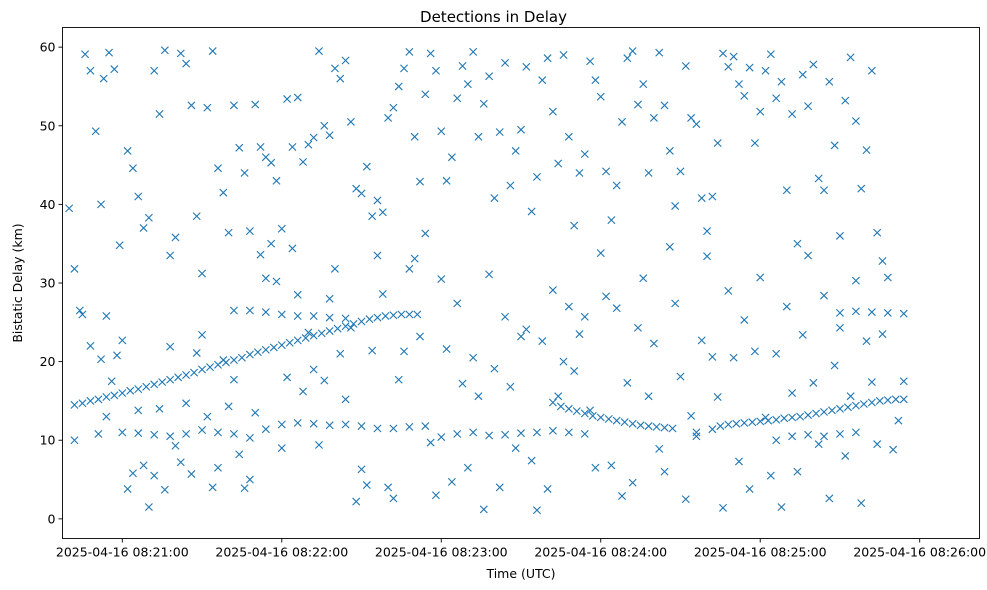 Image resolution: width=987 pixels, height=590 pixels. I want to click on y-axis: 0 10 20 30 40 50 60, so click(51, 283).